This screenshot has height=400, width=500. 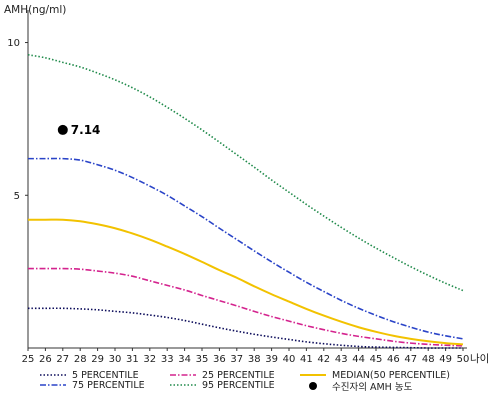 What do you see at coordinates (463, 359) in the screenshot?
I see `x-tick-label: 50` at bounding box center [463, 359].